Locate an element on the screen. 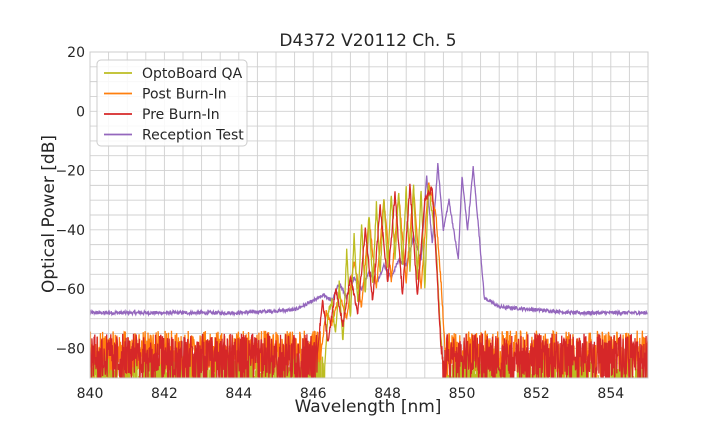 The height and width of the screenshot is (432, 720). legend-box is located at coordinates (172, 103).